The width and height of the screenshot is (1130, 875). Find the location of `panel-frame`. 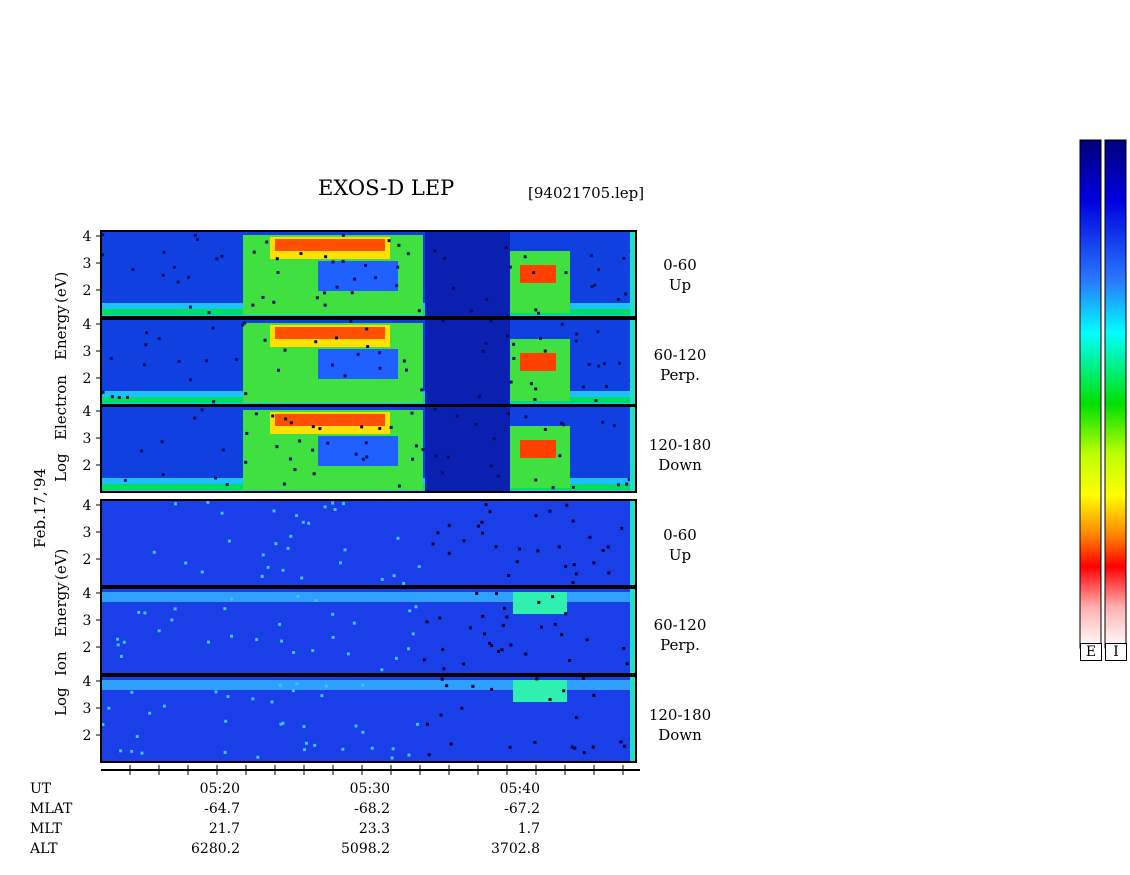

panel-frame is located at coordinates (368, 449).